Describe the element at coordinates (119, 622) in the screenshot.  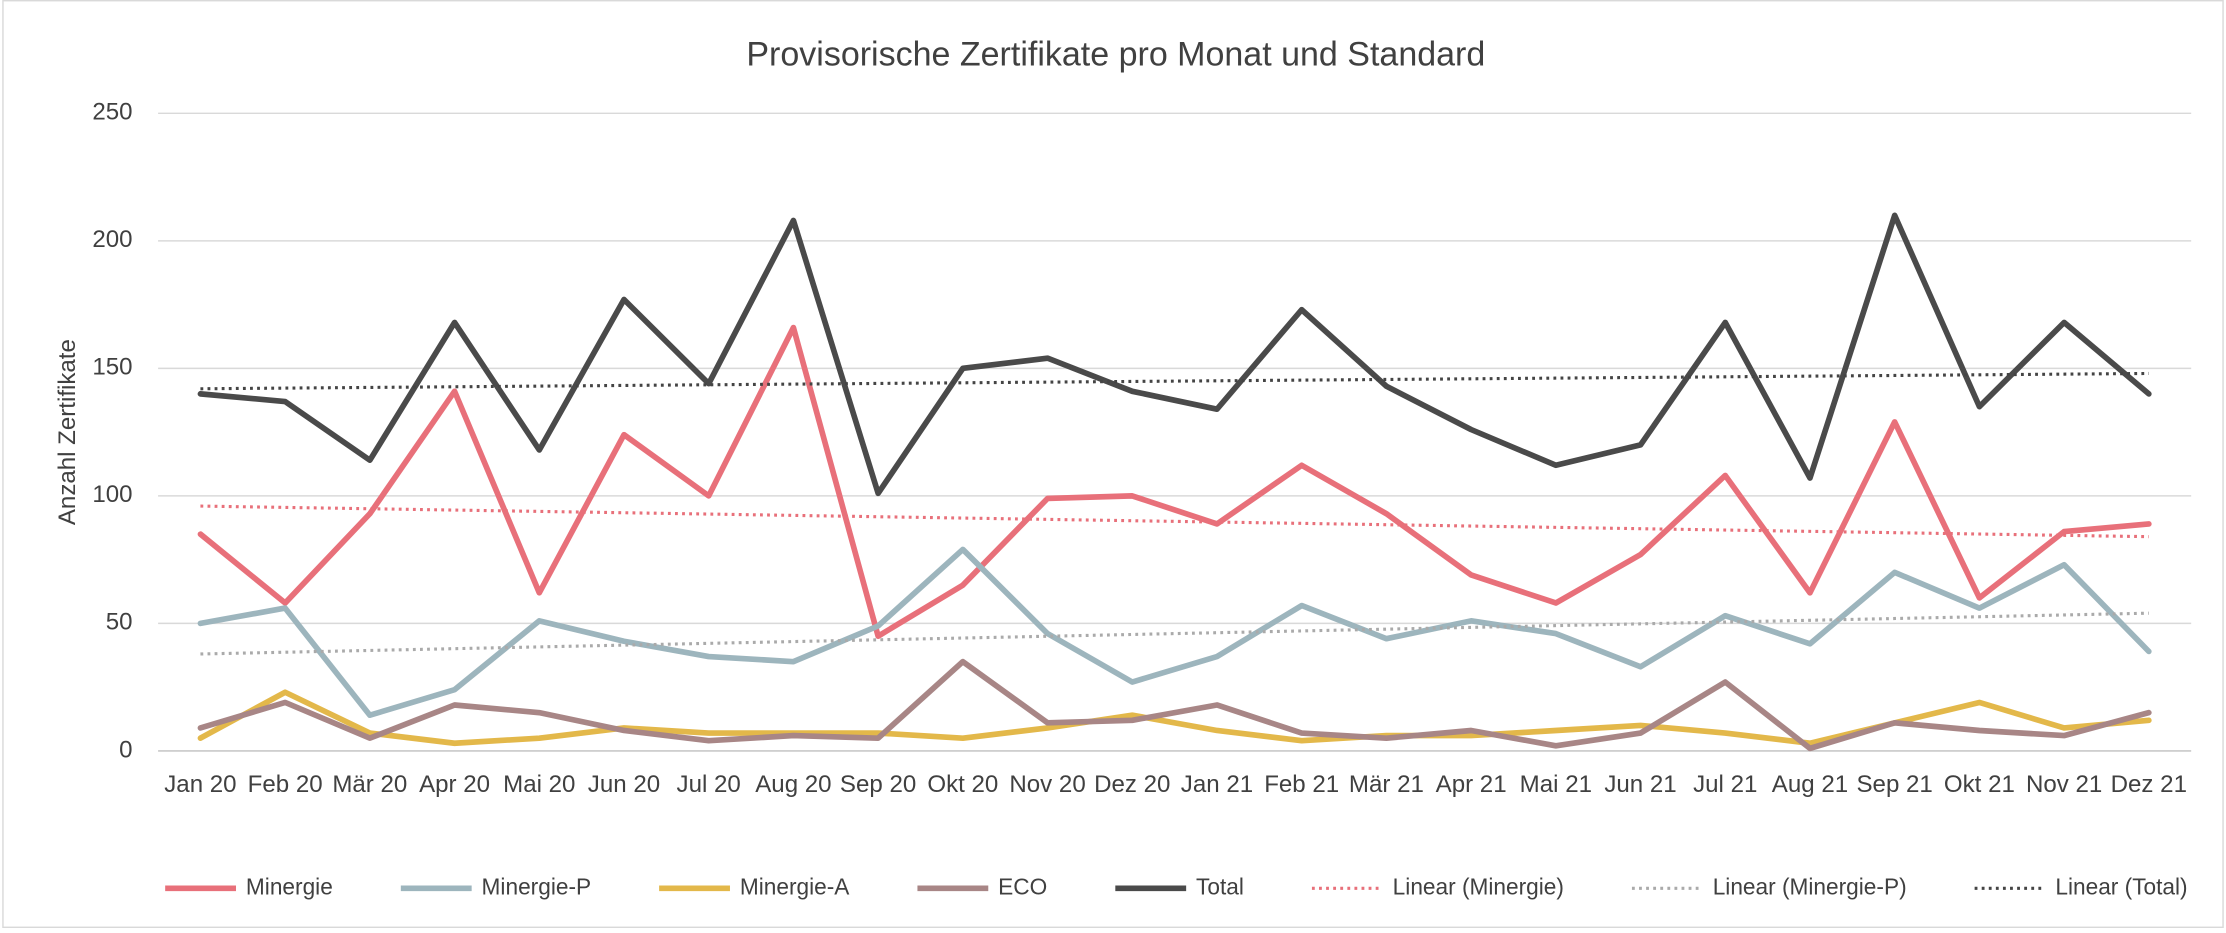
I see `y-tick-label: 50` at that location.